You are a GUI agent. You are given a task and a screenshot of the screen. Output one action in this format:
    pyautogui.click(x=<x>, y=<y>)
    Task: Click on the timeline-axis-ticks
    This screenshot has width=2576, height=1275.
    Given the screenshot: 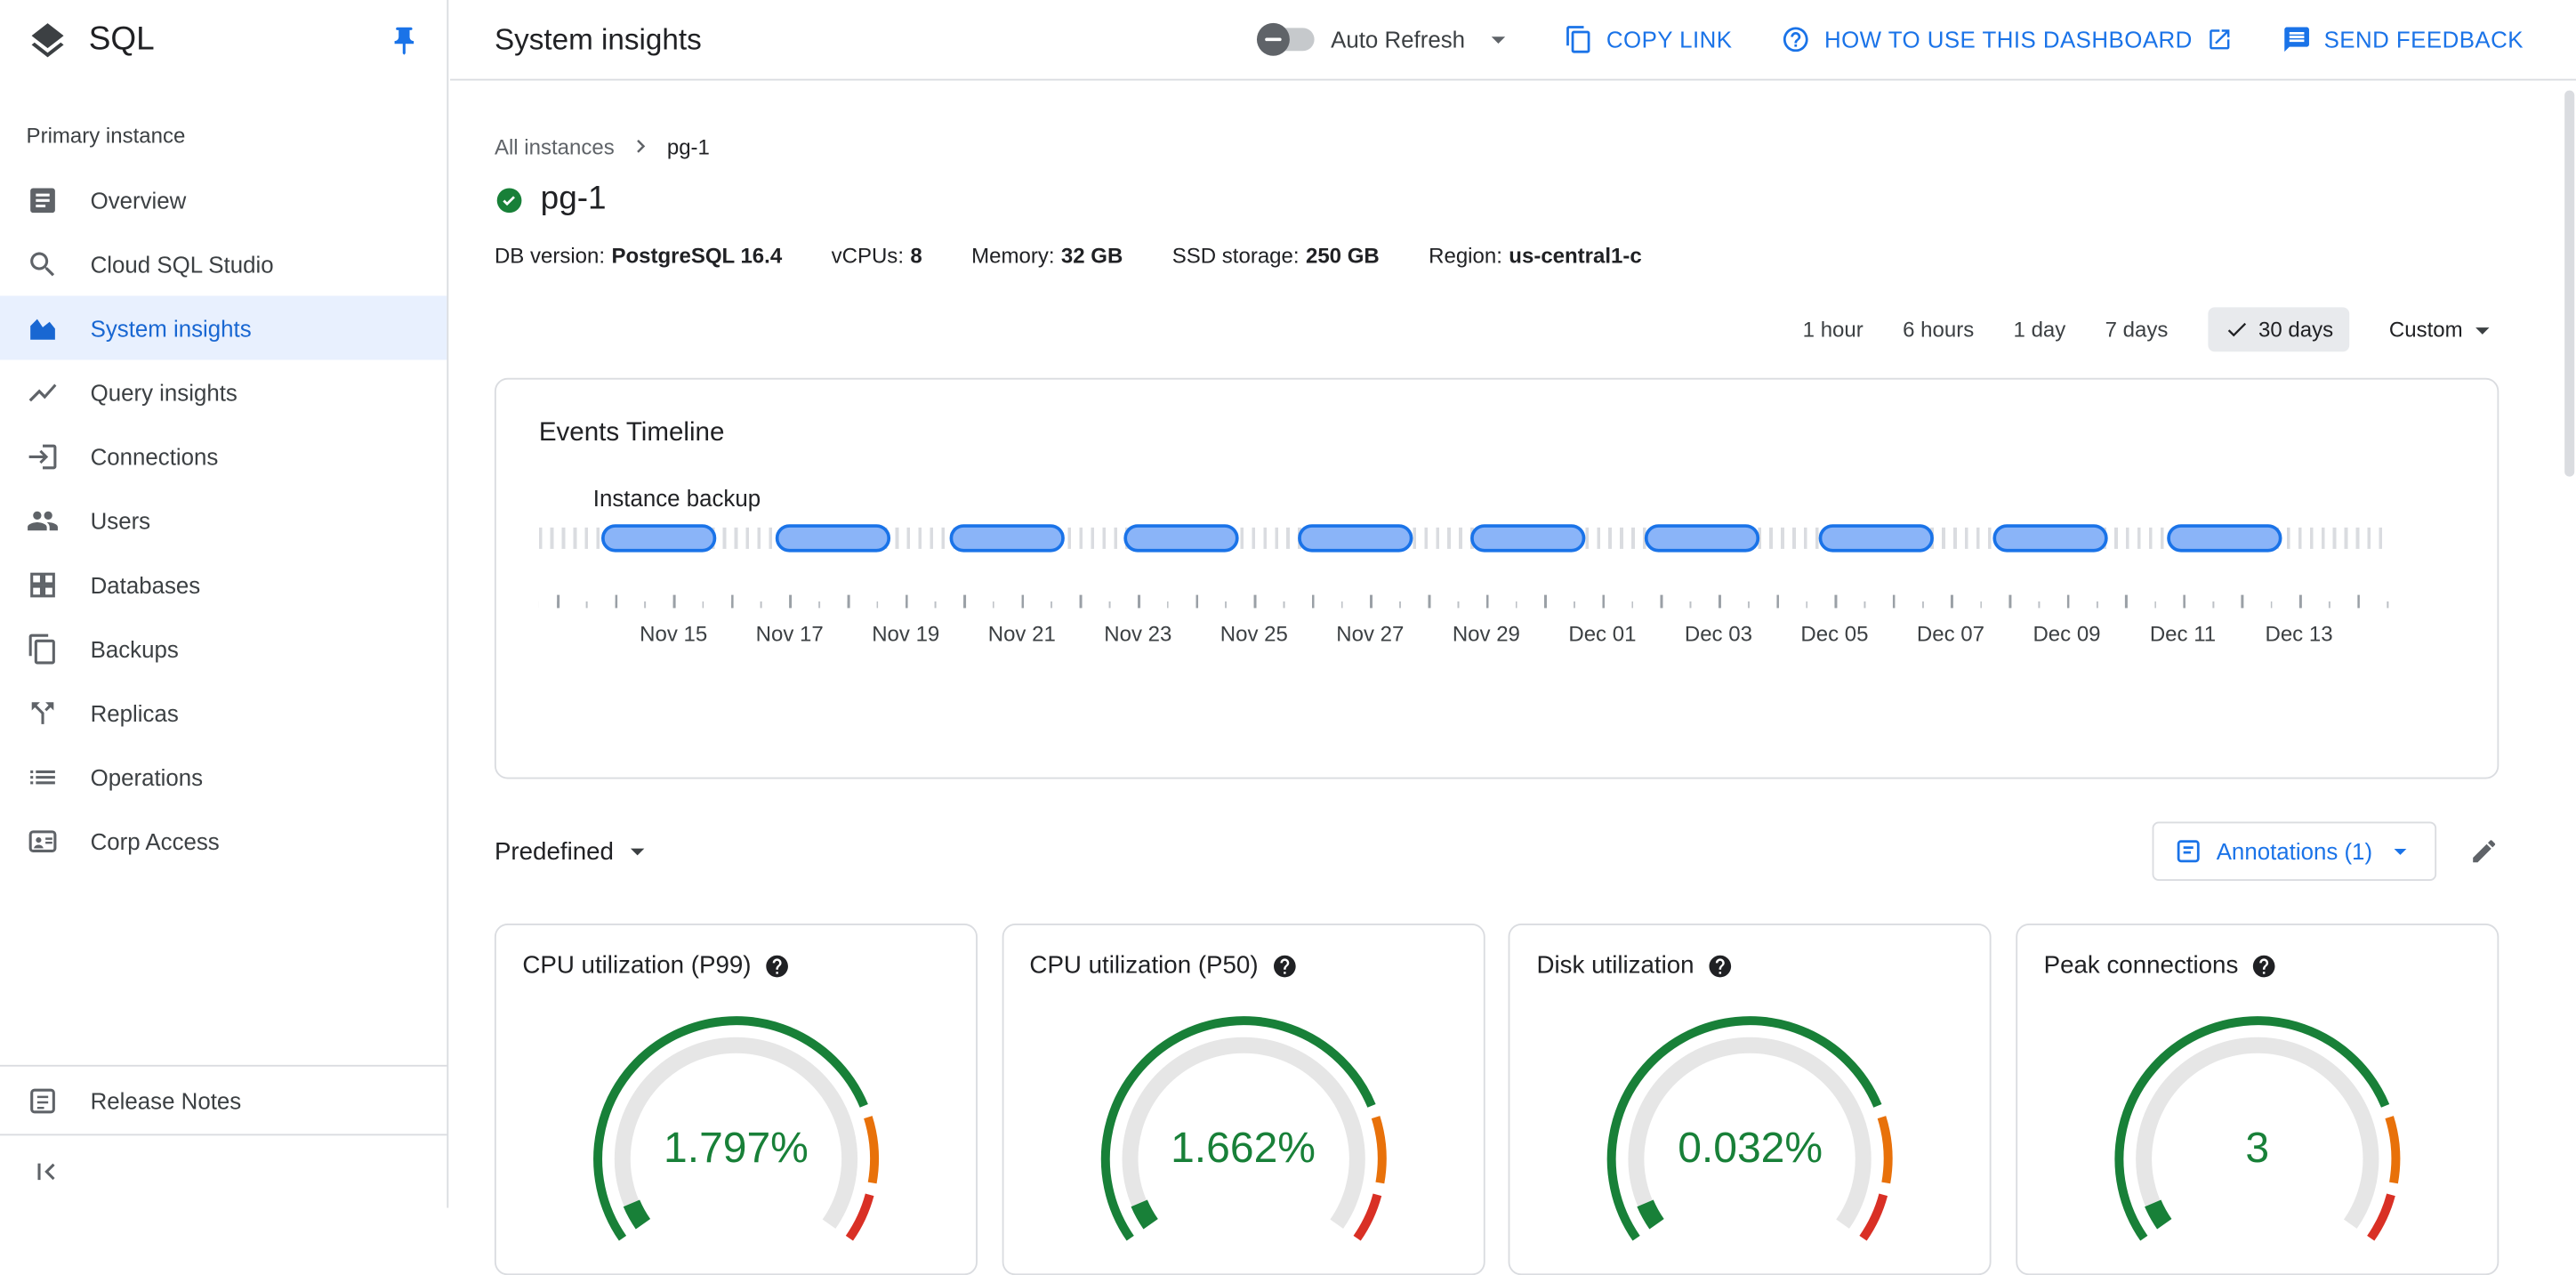 What is the action you would take?
    pyautogui.click(x=1463, y=601)
    